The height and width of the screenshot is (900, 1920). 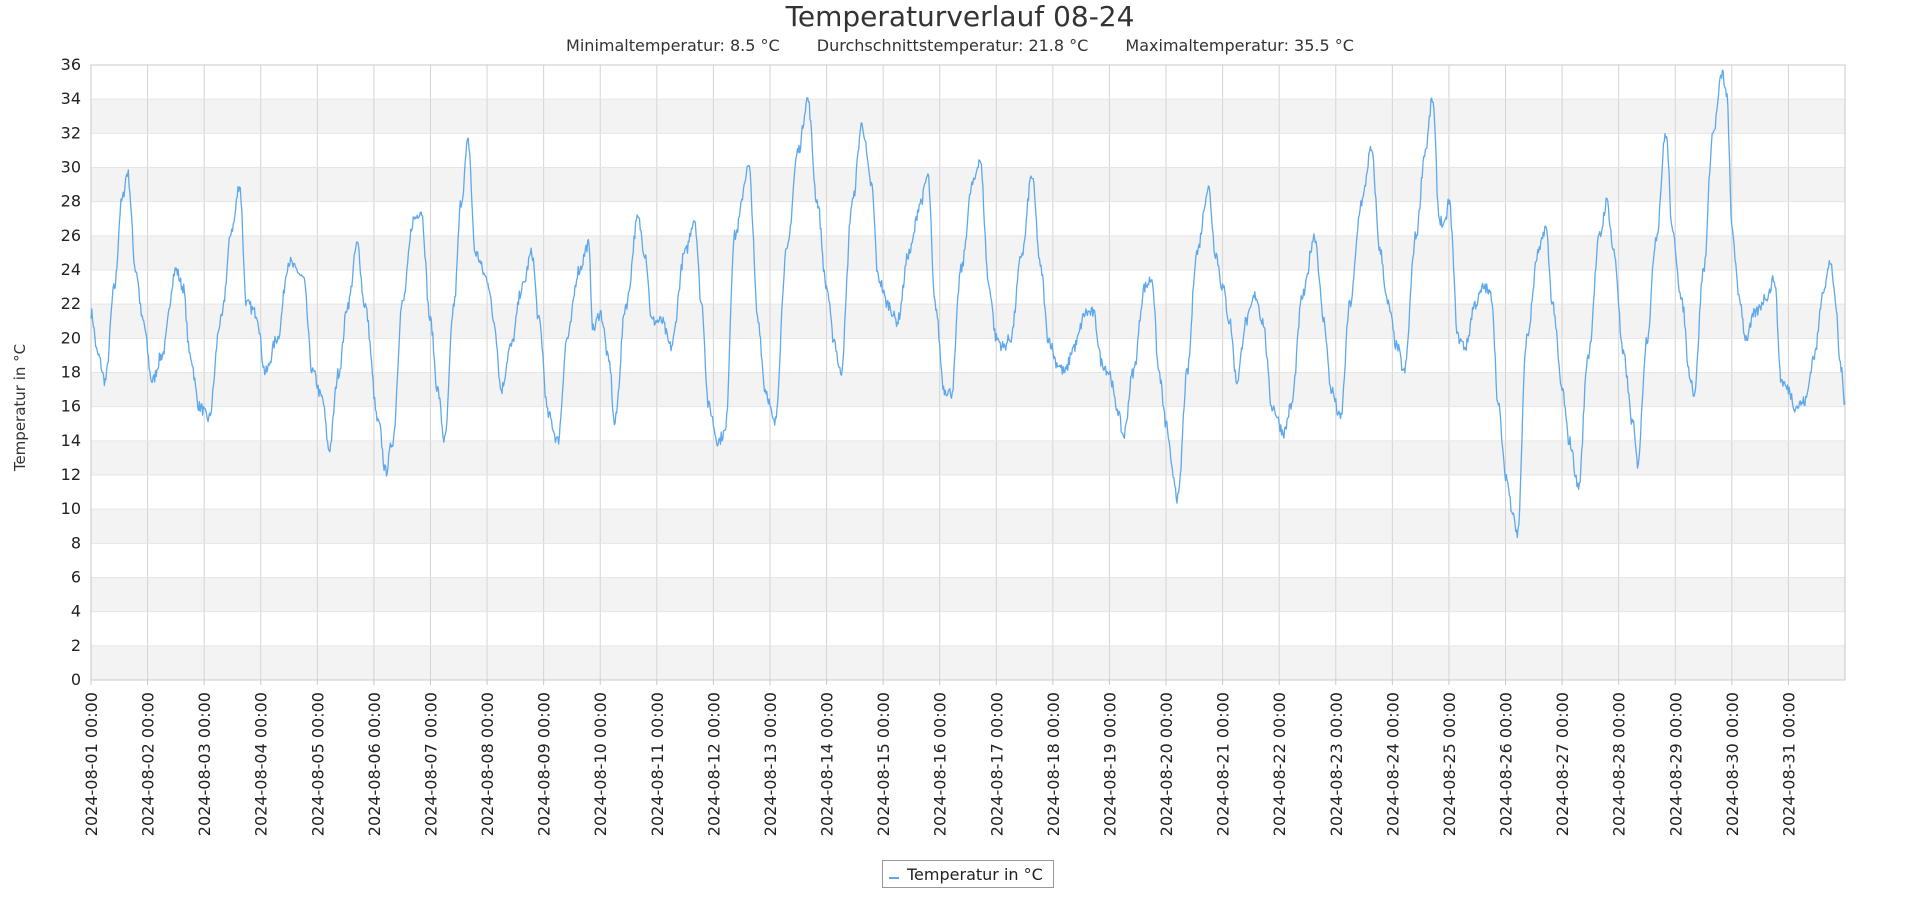 I want to click on x-tick-label: 2024-08-24 00:00, so click(x=1392, y=764).